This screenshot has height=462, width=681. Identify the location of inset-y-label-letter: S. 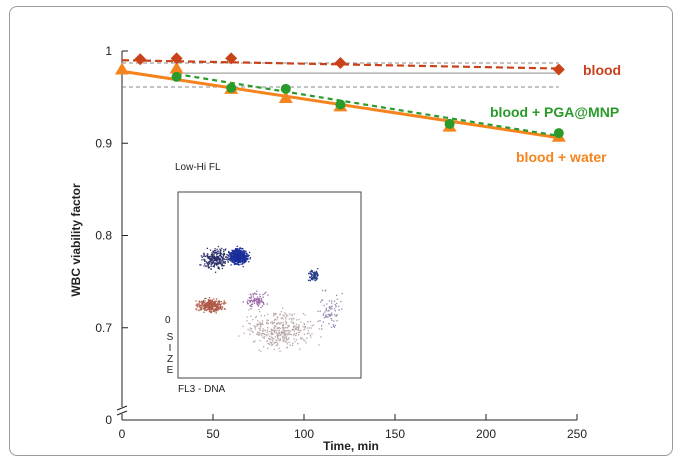
(170, 337).